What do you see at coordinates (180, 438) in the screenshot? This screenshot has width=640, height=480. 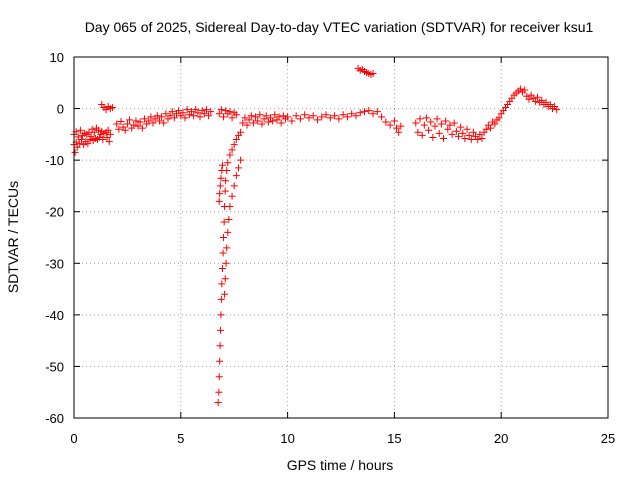 I see `x-tick-label: 5` at bounding box center [180, 438].